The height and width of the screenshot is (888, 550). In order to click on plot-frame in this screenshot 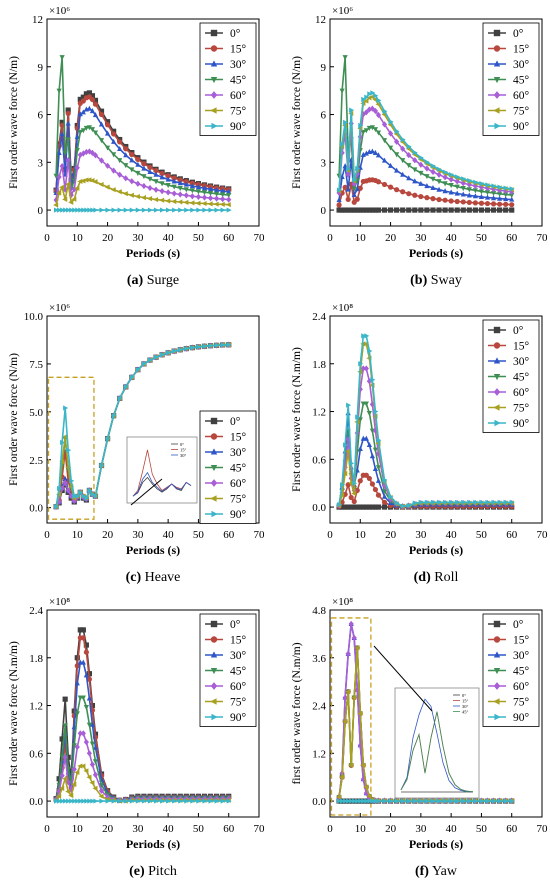, I will do `click(436, 419)`.